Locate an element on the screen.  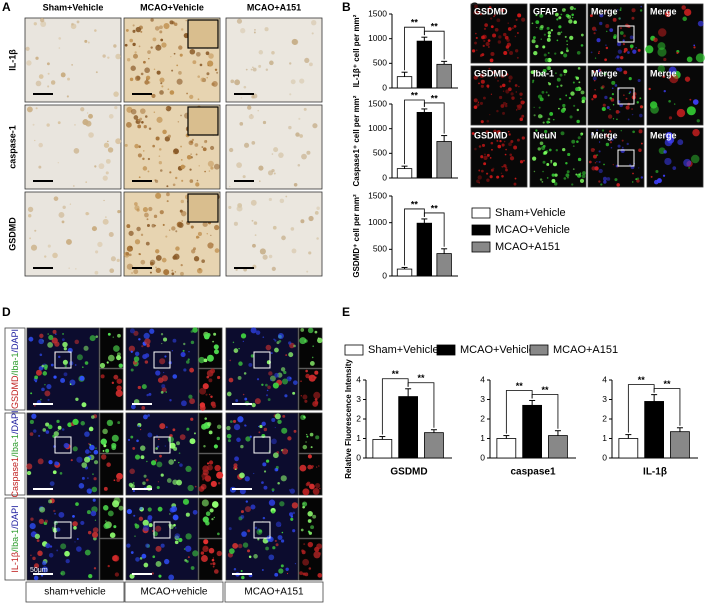
significance-bracket is located at coordinates (434, 118).